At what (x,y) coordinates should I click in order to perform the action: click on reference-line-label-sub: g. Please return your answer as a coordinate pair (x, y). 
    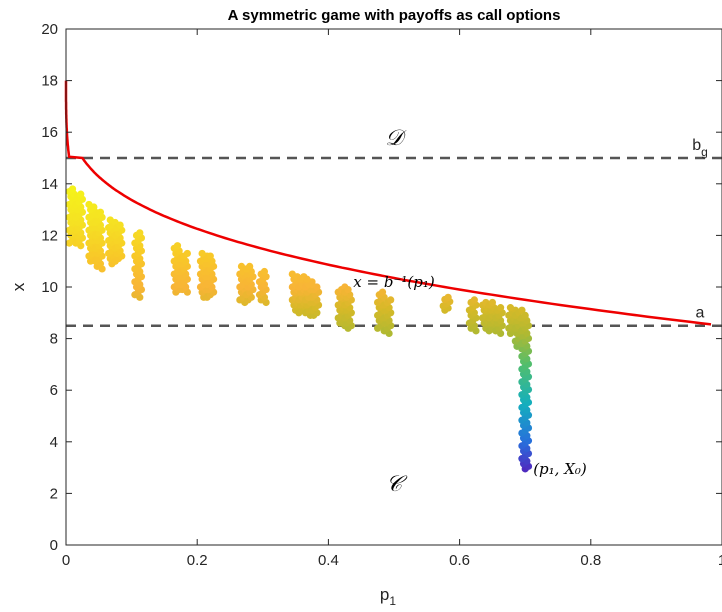
    Looking at the image, I should click on (704, 152).